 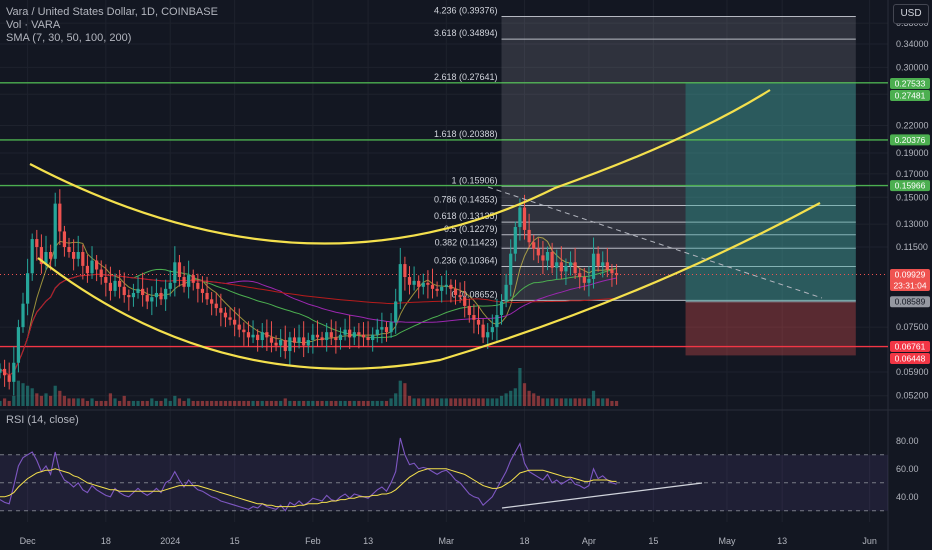 What do you see at coordinates (910, 140) in the screenshot?
I see `price-badge: 0.20376` at bounding box center [910, 140].